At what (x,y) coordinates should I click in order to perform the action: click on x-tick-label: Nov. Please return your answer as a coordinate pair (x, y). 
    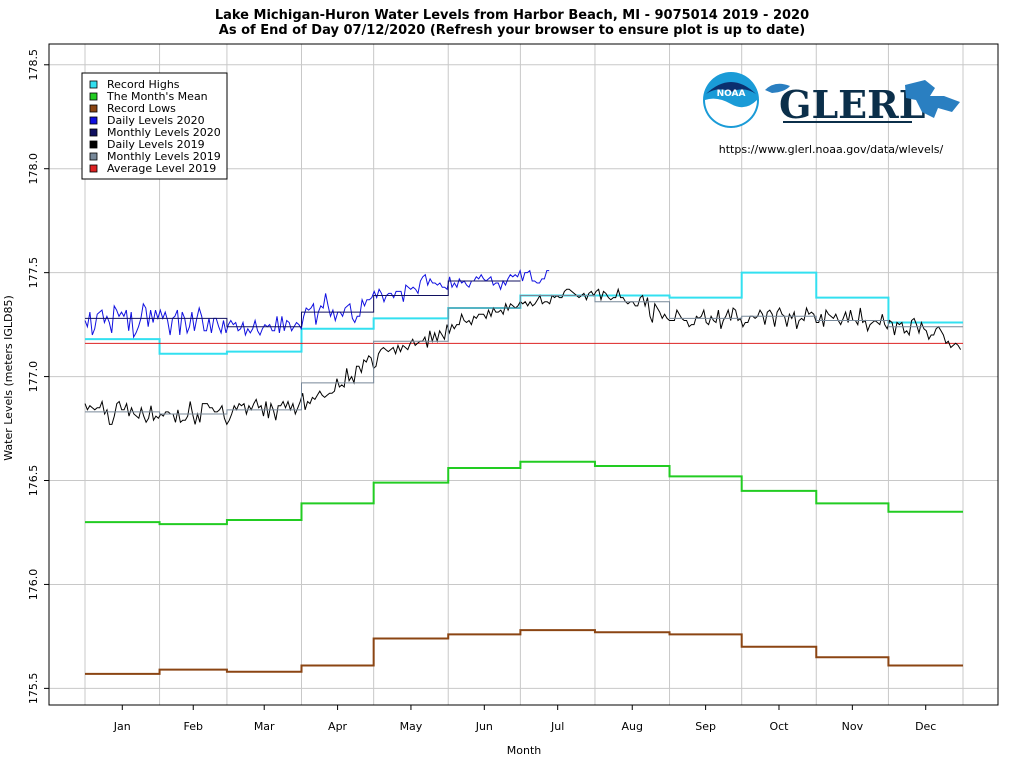
    Looking at the image, I should click on (853, 726).